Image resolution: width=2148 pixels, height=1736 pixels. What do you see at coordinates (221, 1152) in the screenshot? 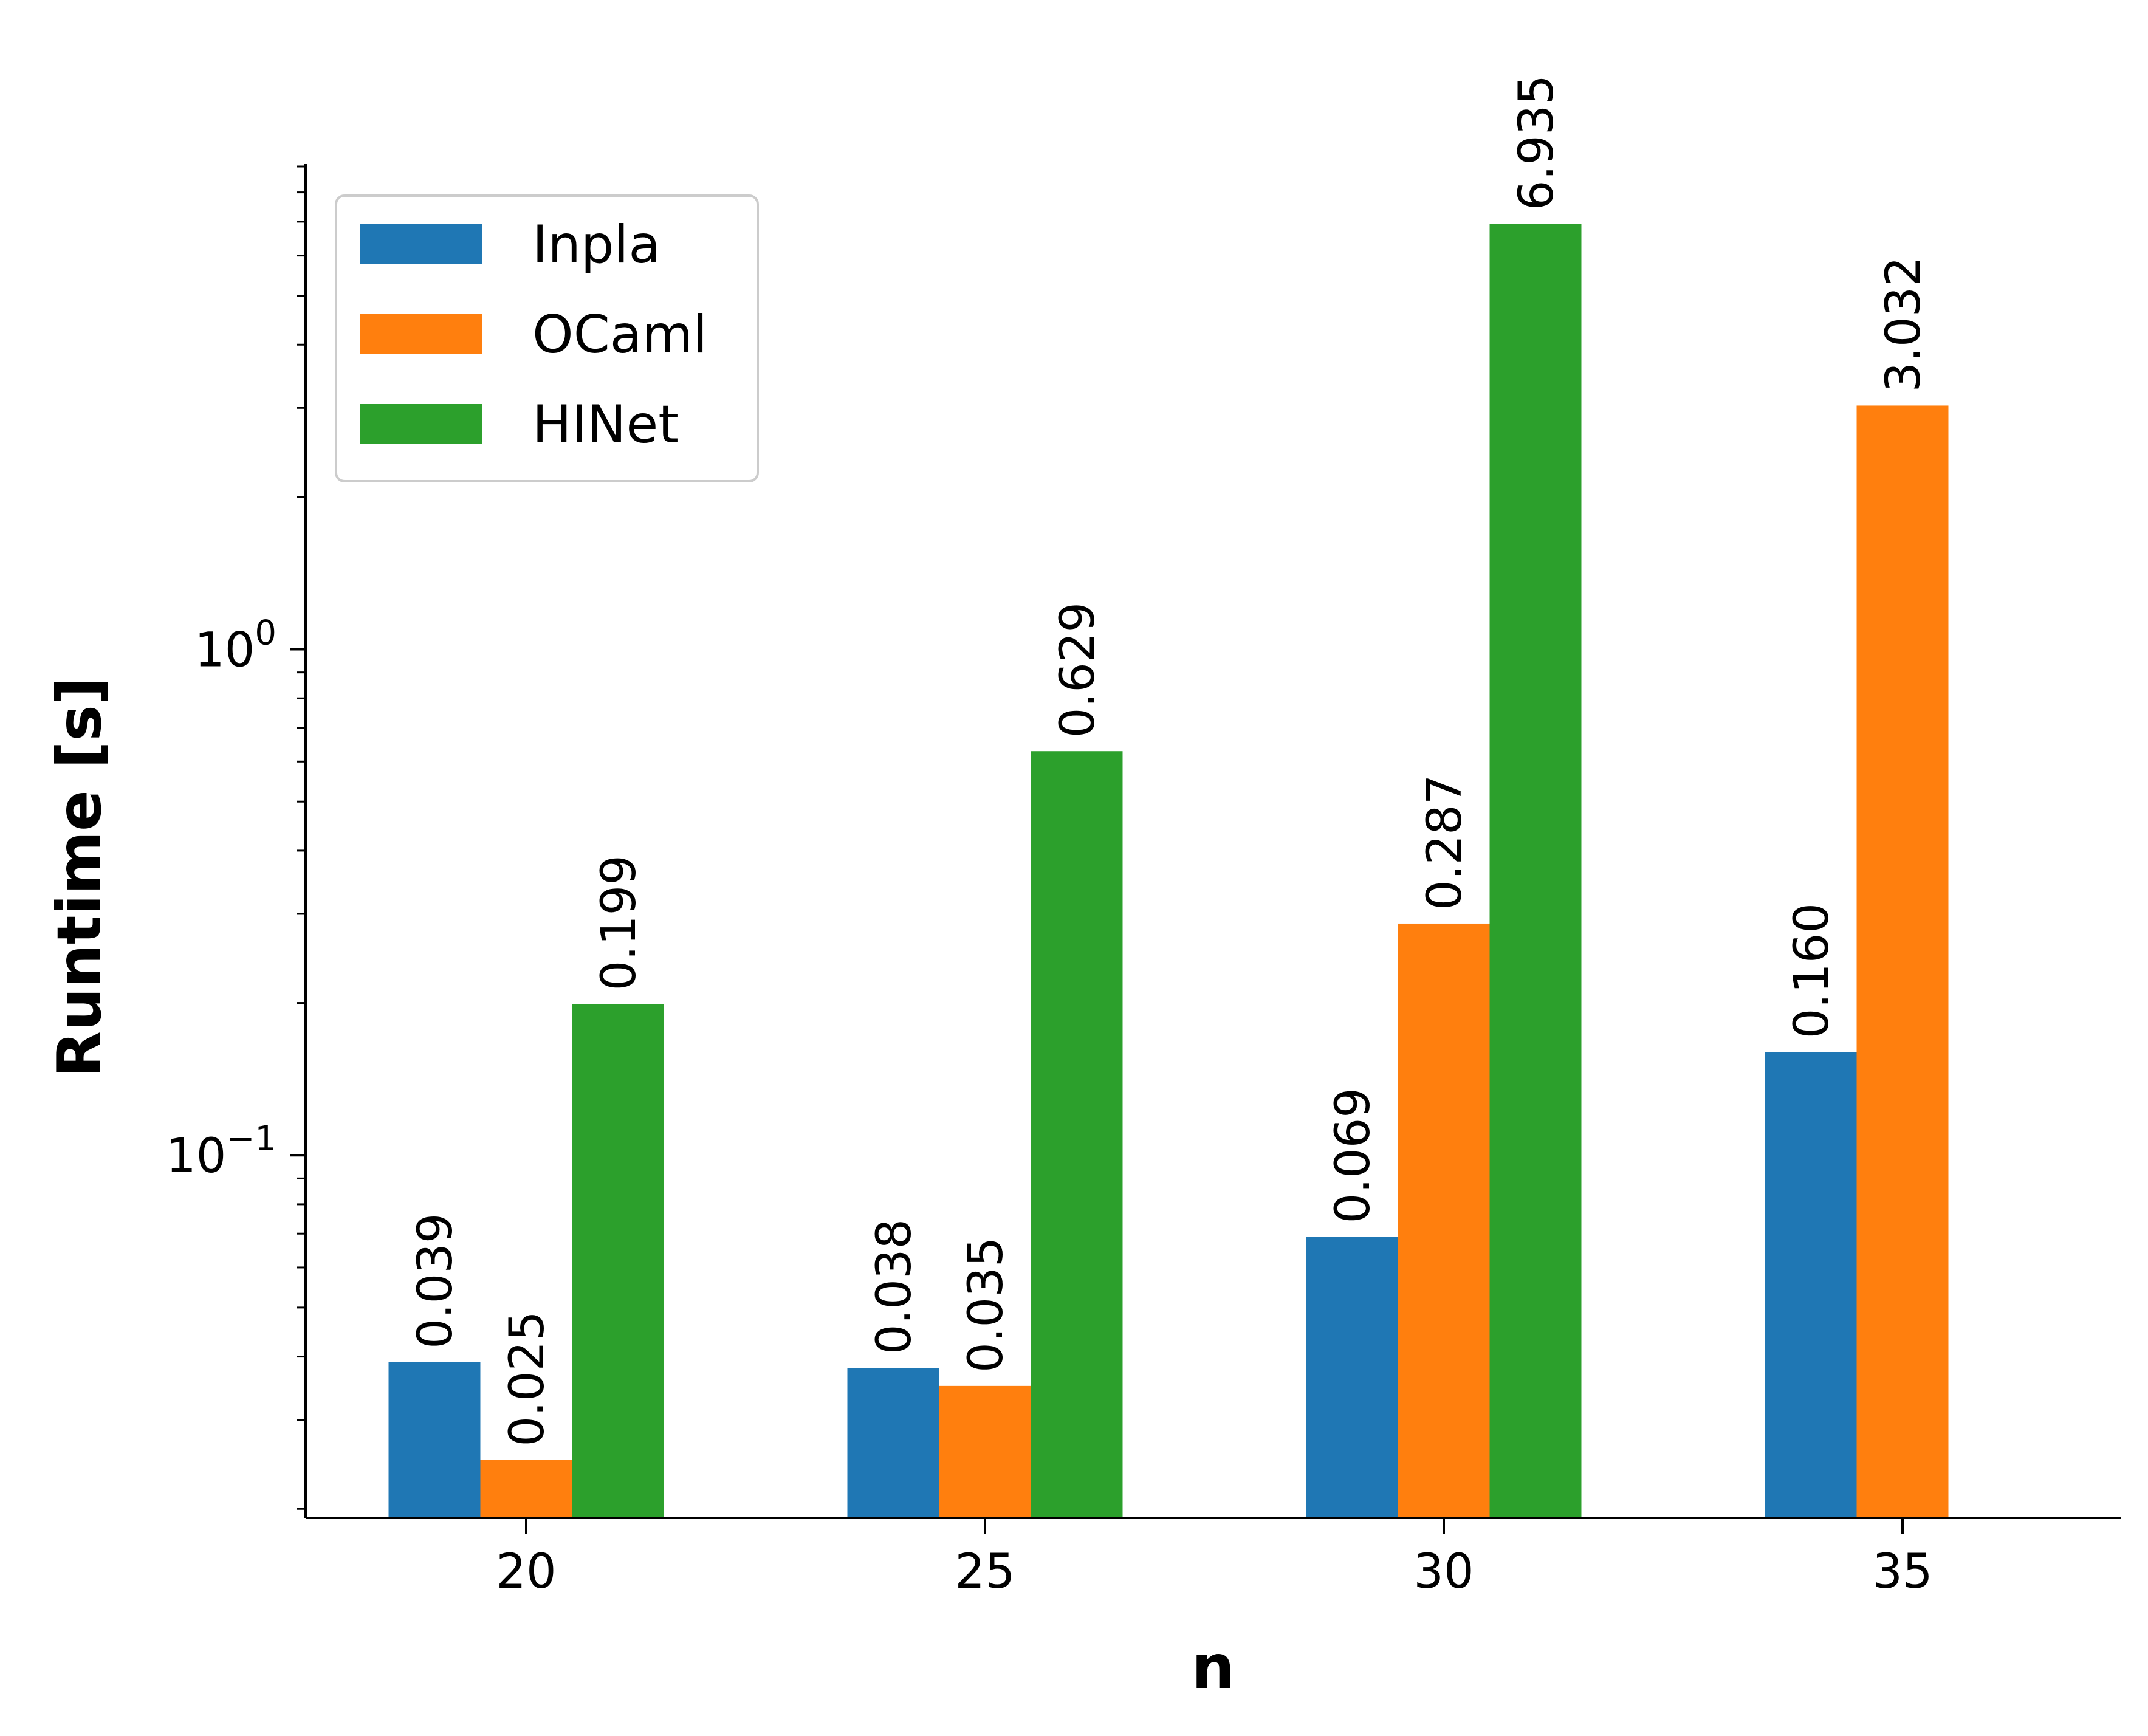
I see `y-tick-label-1: 10⁻¹` at bounding box center [221, 1152].